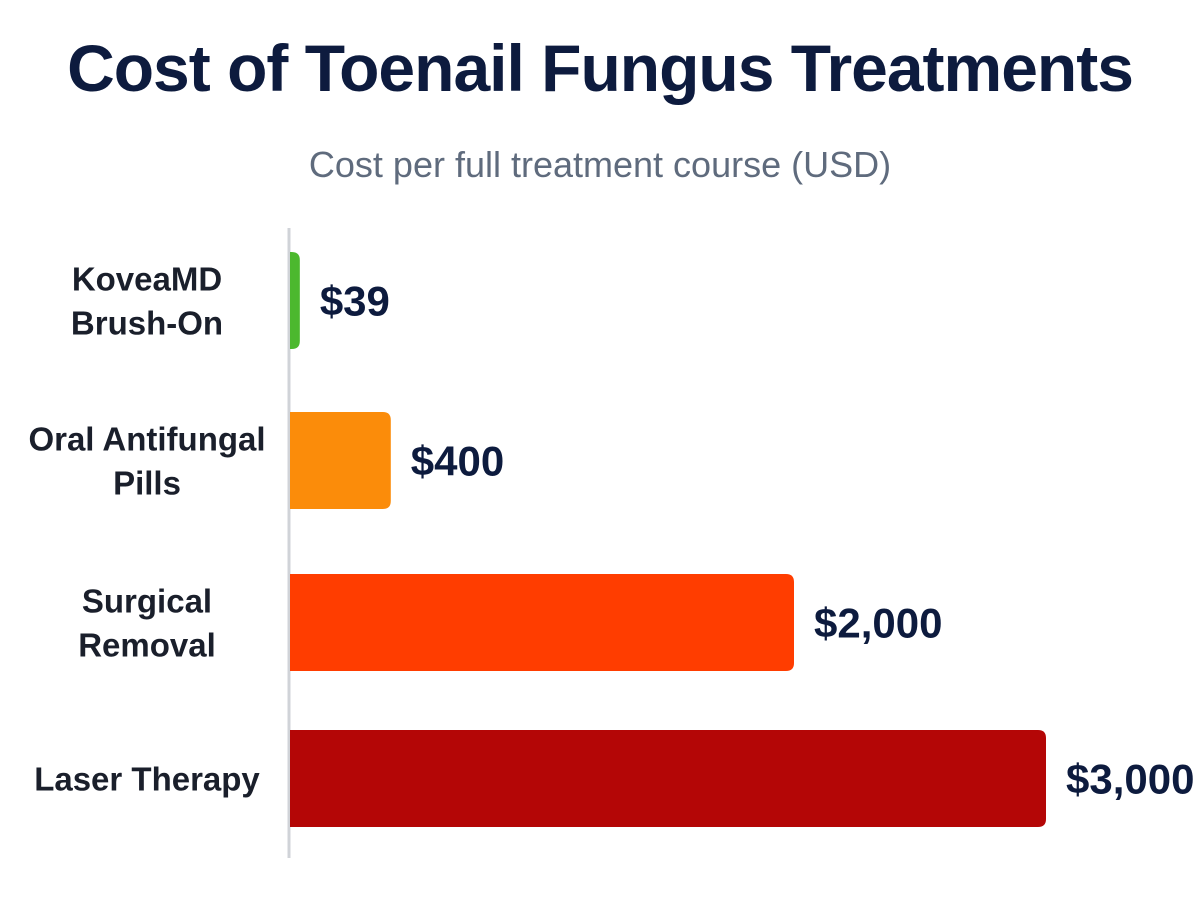 The width and height of the screenshot is (1200, 904). What do you see at coordinates (146, 461) in the screenshot?
I see `category-label-1: Oral Antifungal Pills` at bounding box center [146, 461].